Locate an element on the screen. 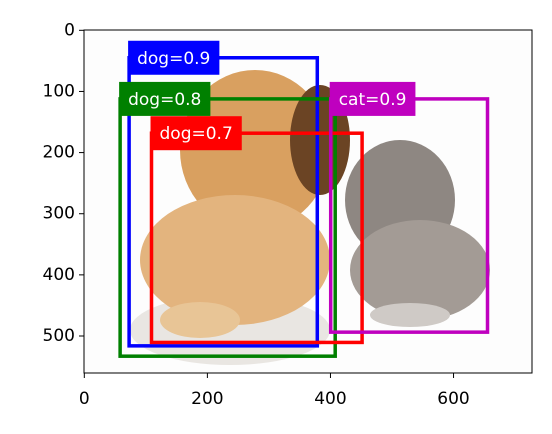 Image resolution: width=552 pixels, height=434 pixels. x-tick-label: 0 is located at coordinates (84, 399).